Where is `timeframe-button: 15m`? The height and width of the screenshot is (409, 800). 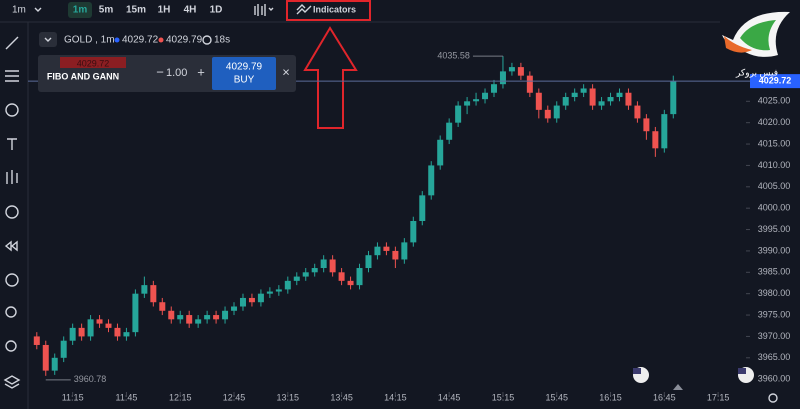 timeframe-button: 15m is located at coordinates (136, 10).